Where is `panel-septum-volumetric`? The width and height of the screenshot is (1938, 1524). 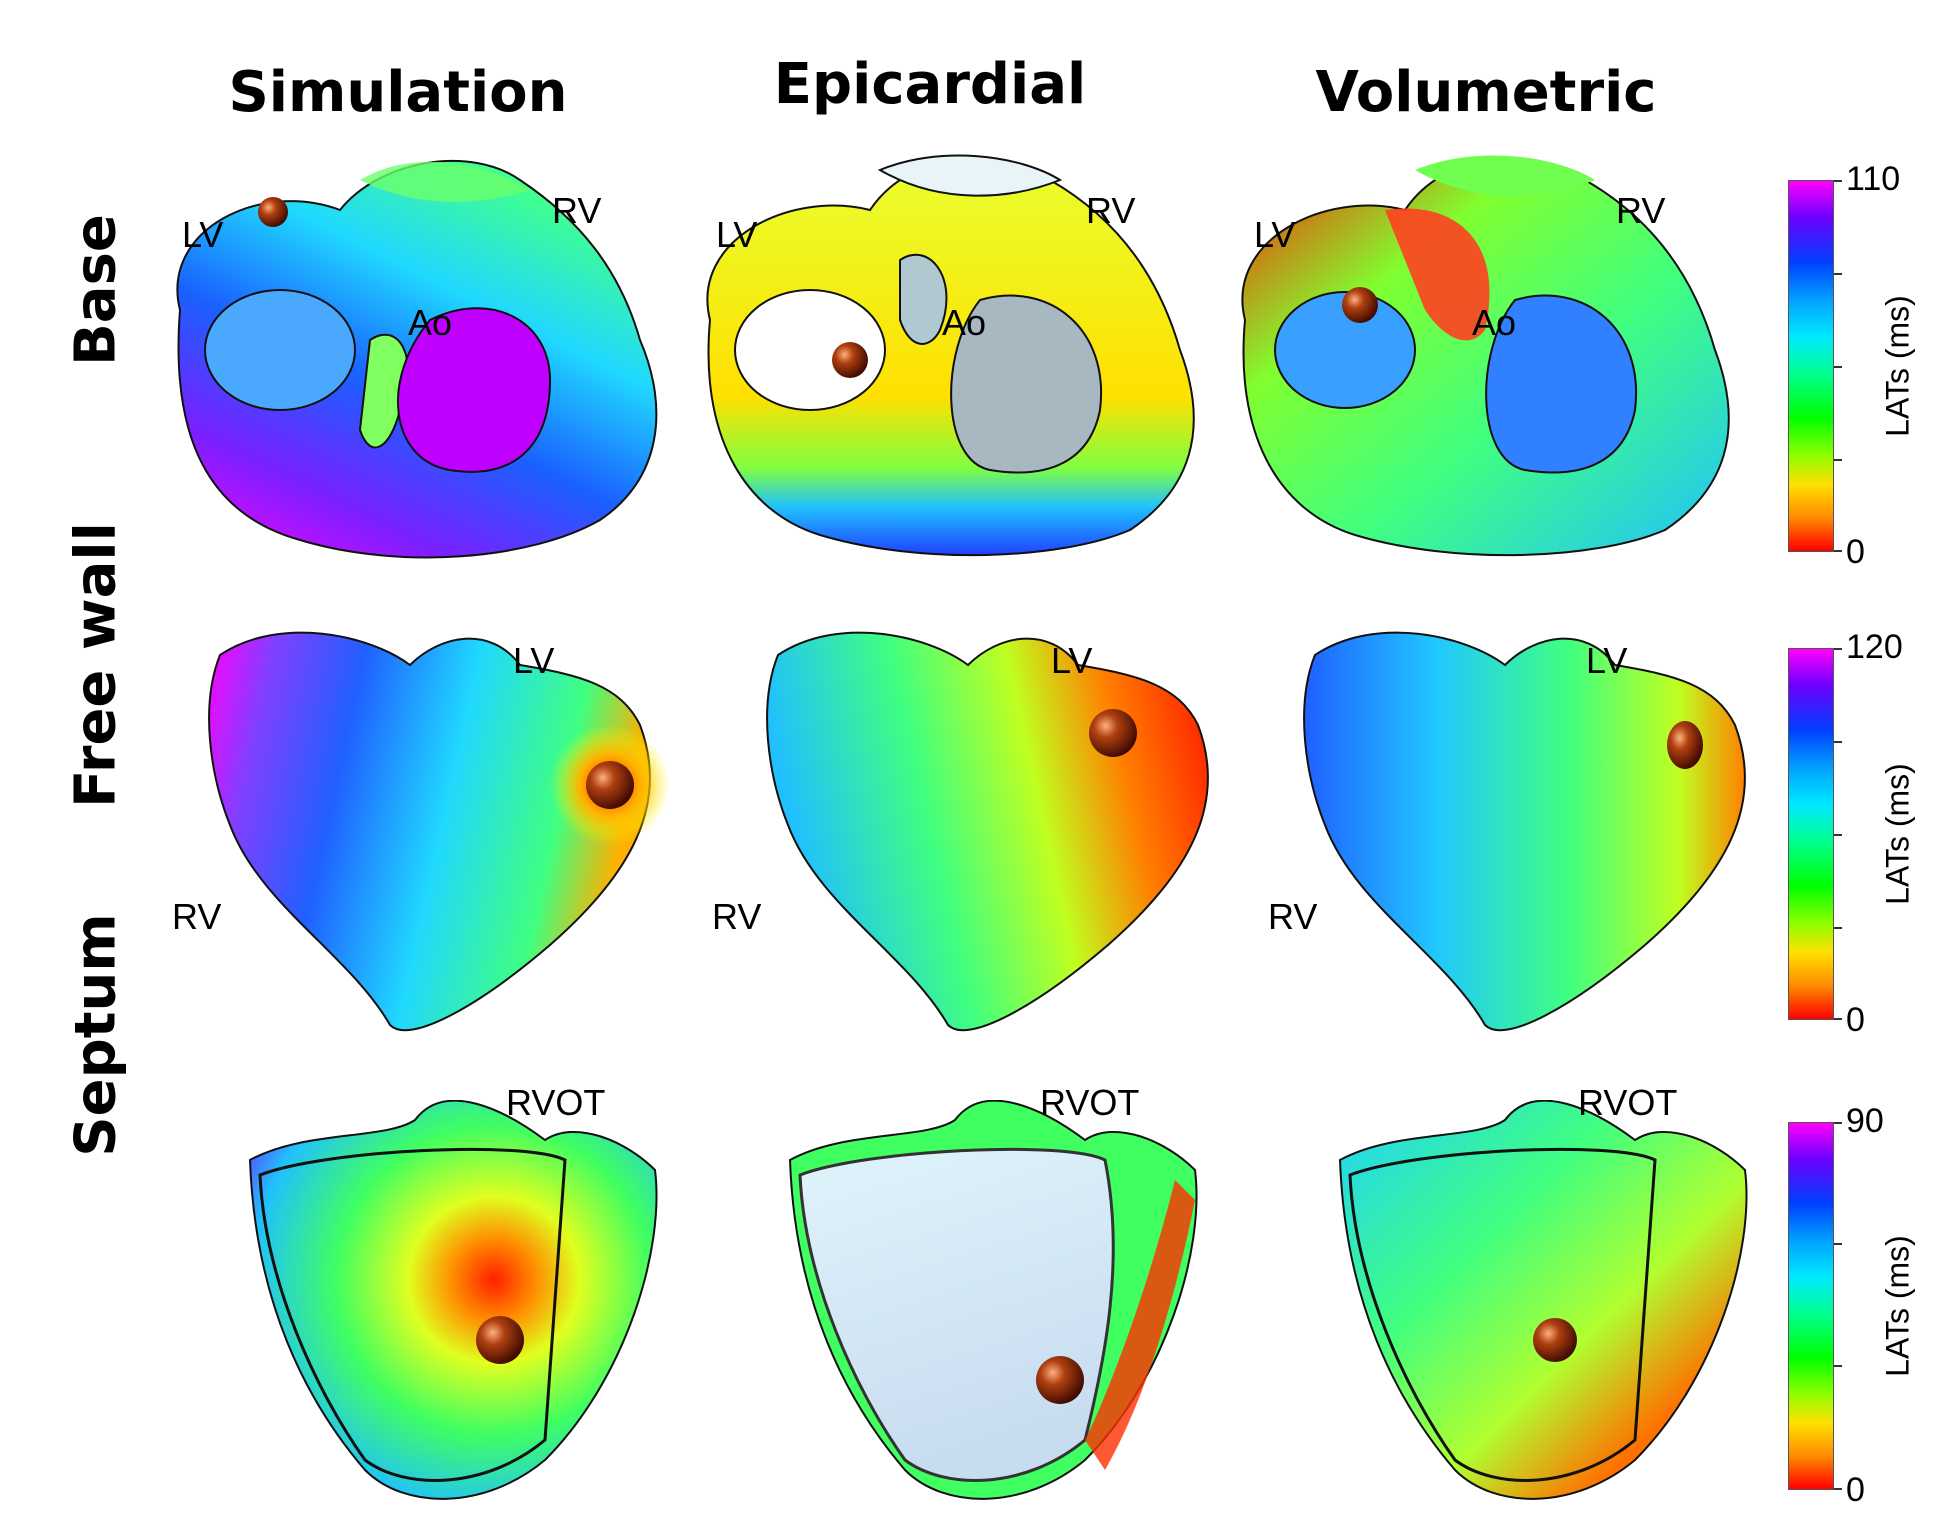
panel-septum-volumetric is located at coordinates (1555, 1310).